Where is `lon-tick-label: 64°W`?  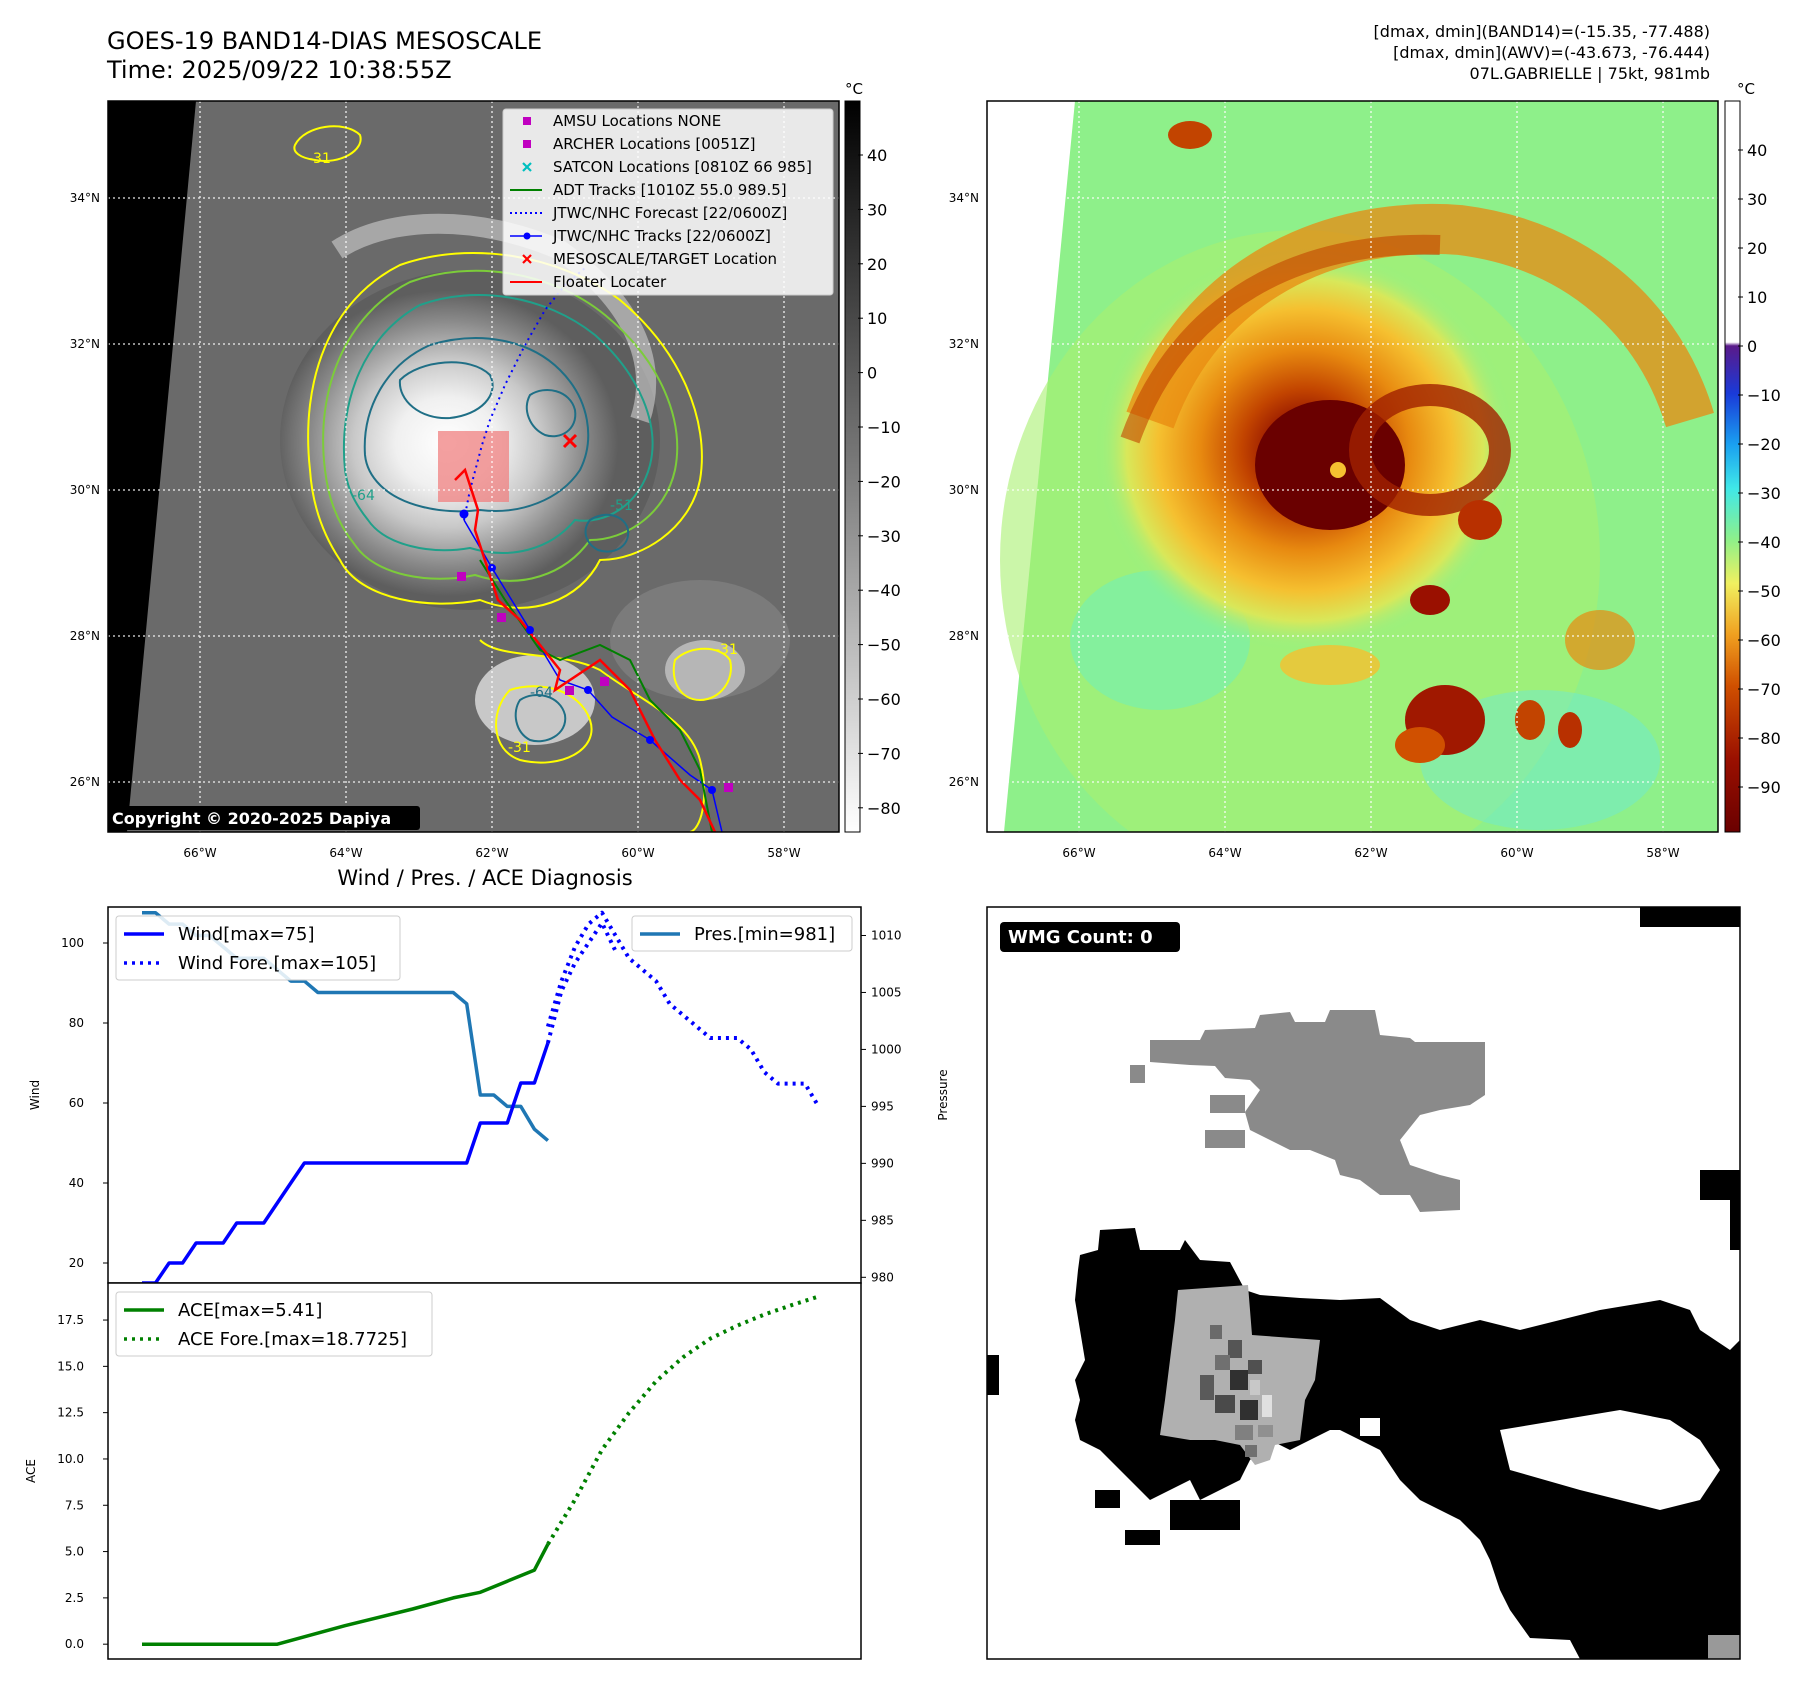 lon-tick-label: 64°W is located at coordinates (345, 853).